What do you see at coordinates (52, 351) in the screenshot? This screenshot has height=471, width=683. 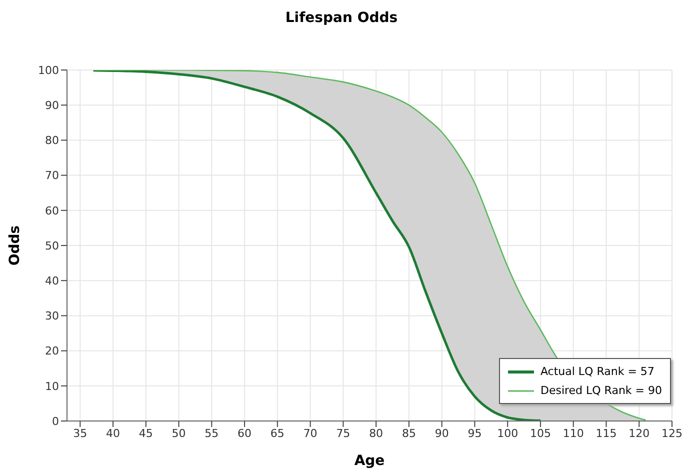 I see `y-tick-label: 20` at bounding box center [52, 351].